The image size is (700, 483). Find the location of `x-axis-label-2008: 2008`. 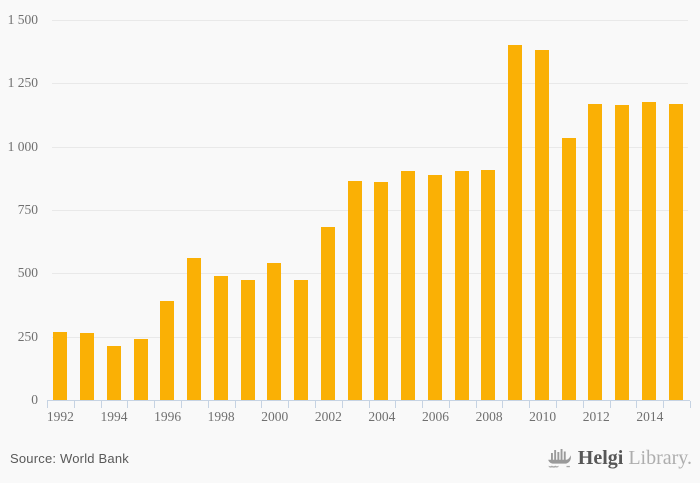

x-axis-label-2008: 2008 is located at coordinates (489, 416).